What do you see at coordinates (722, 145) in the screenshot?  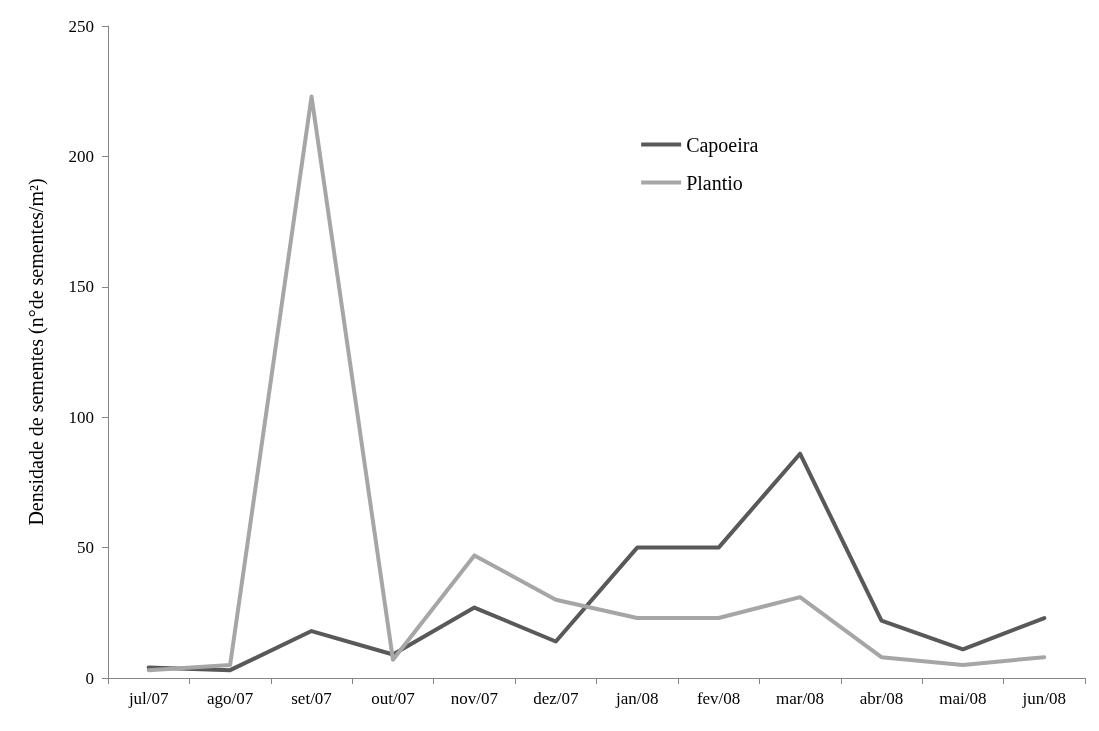 I see `legend-label: Capoeira` at bounding box center [722, 145].